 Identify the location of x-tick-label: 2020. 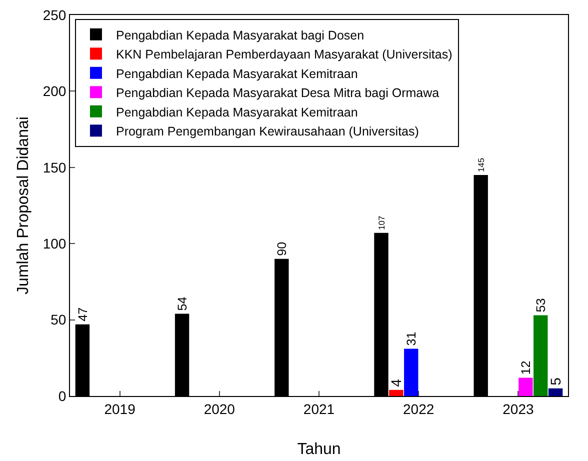
(220, 408).